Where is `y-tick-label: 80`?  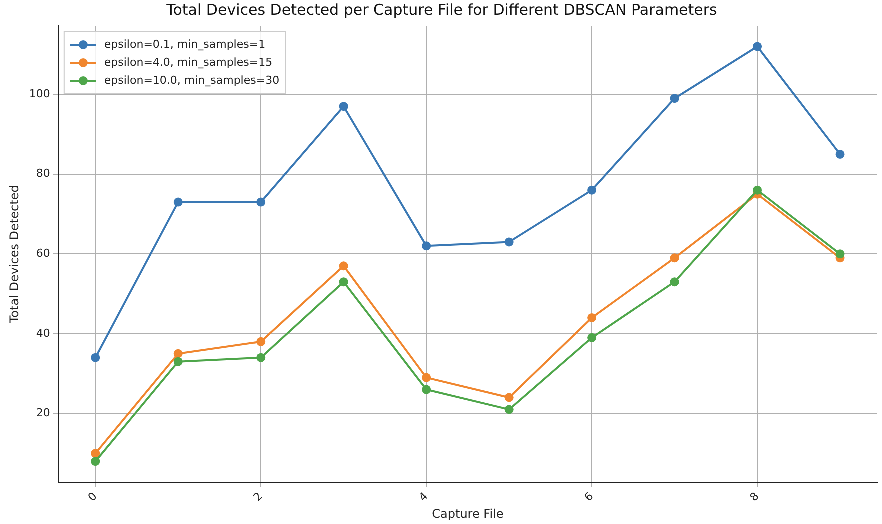
y-tick-label: 80 is located at coordinates (43, 173).